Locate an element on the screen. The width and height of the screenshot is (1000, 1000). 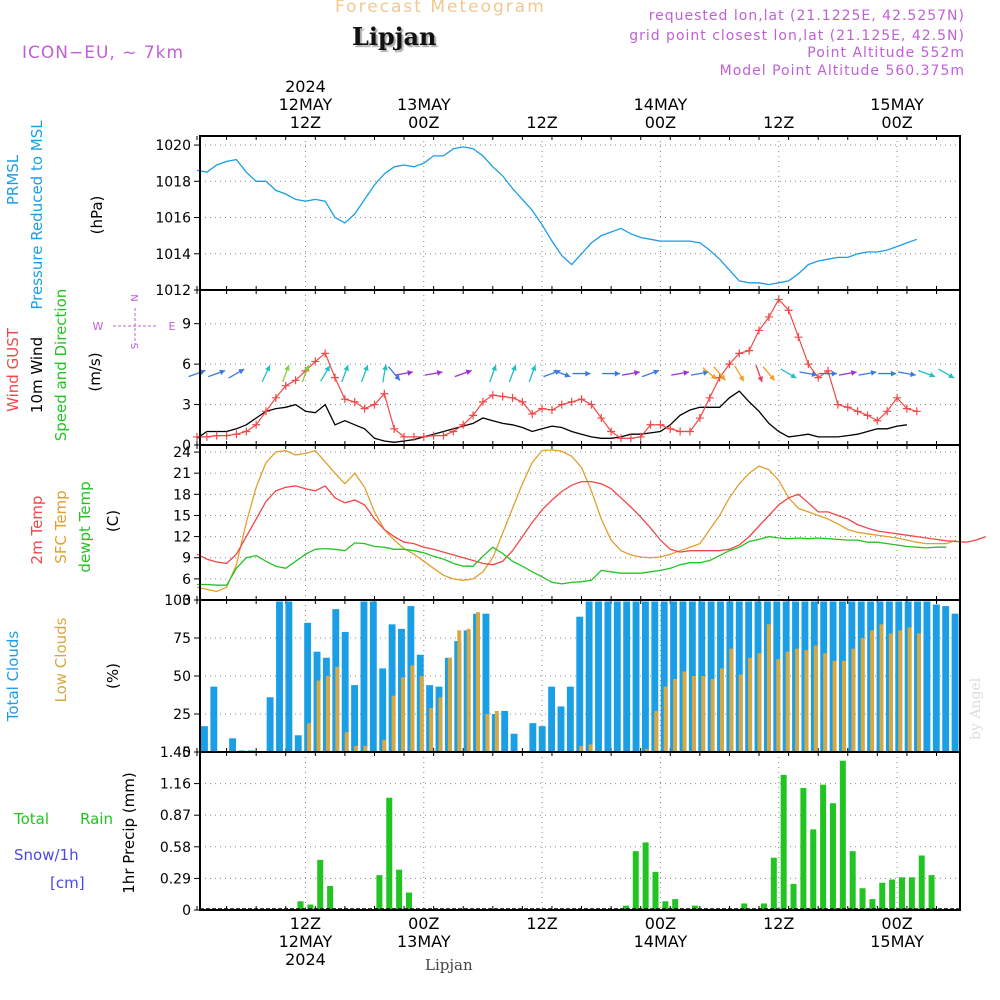
top-time-label: 13MAY is located at coordinates (424, 104).